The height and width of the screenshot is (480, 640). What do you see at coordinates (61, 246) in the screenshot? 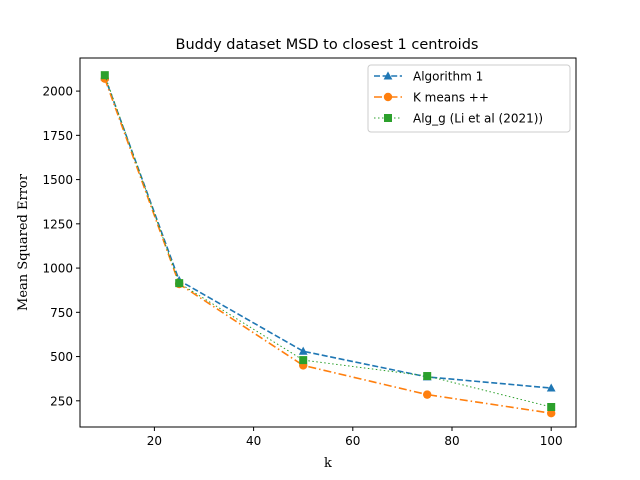
I see `y-axis: 250 500 750 1000 1250 1500 1750 2000` at bounding box center [61, 246].